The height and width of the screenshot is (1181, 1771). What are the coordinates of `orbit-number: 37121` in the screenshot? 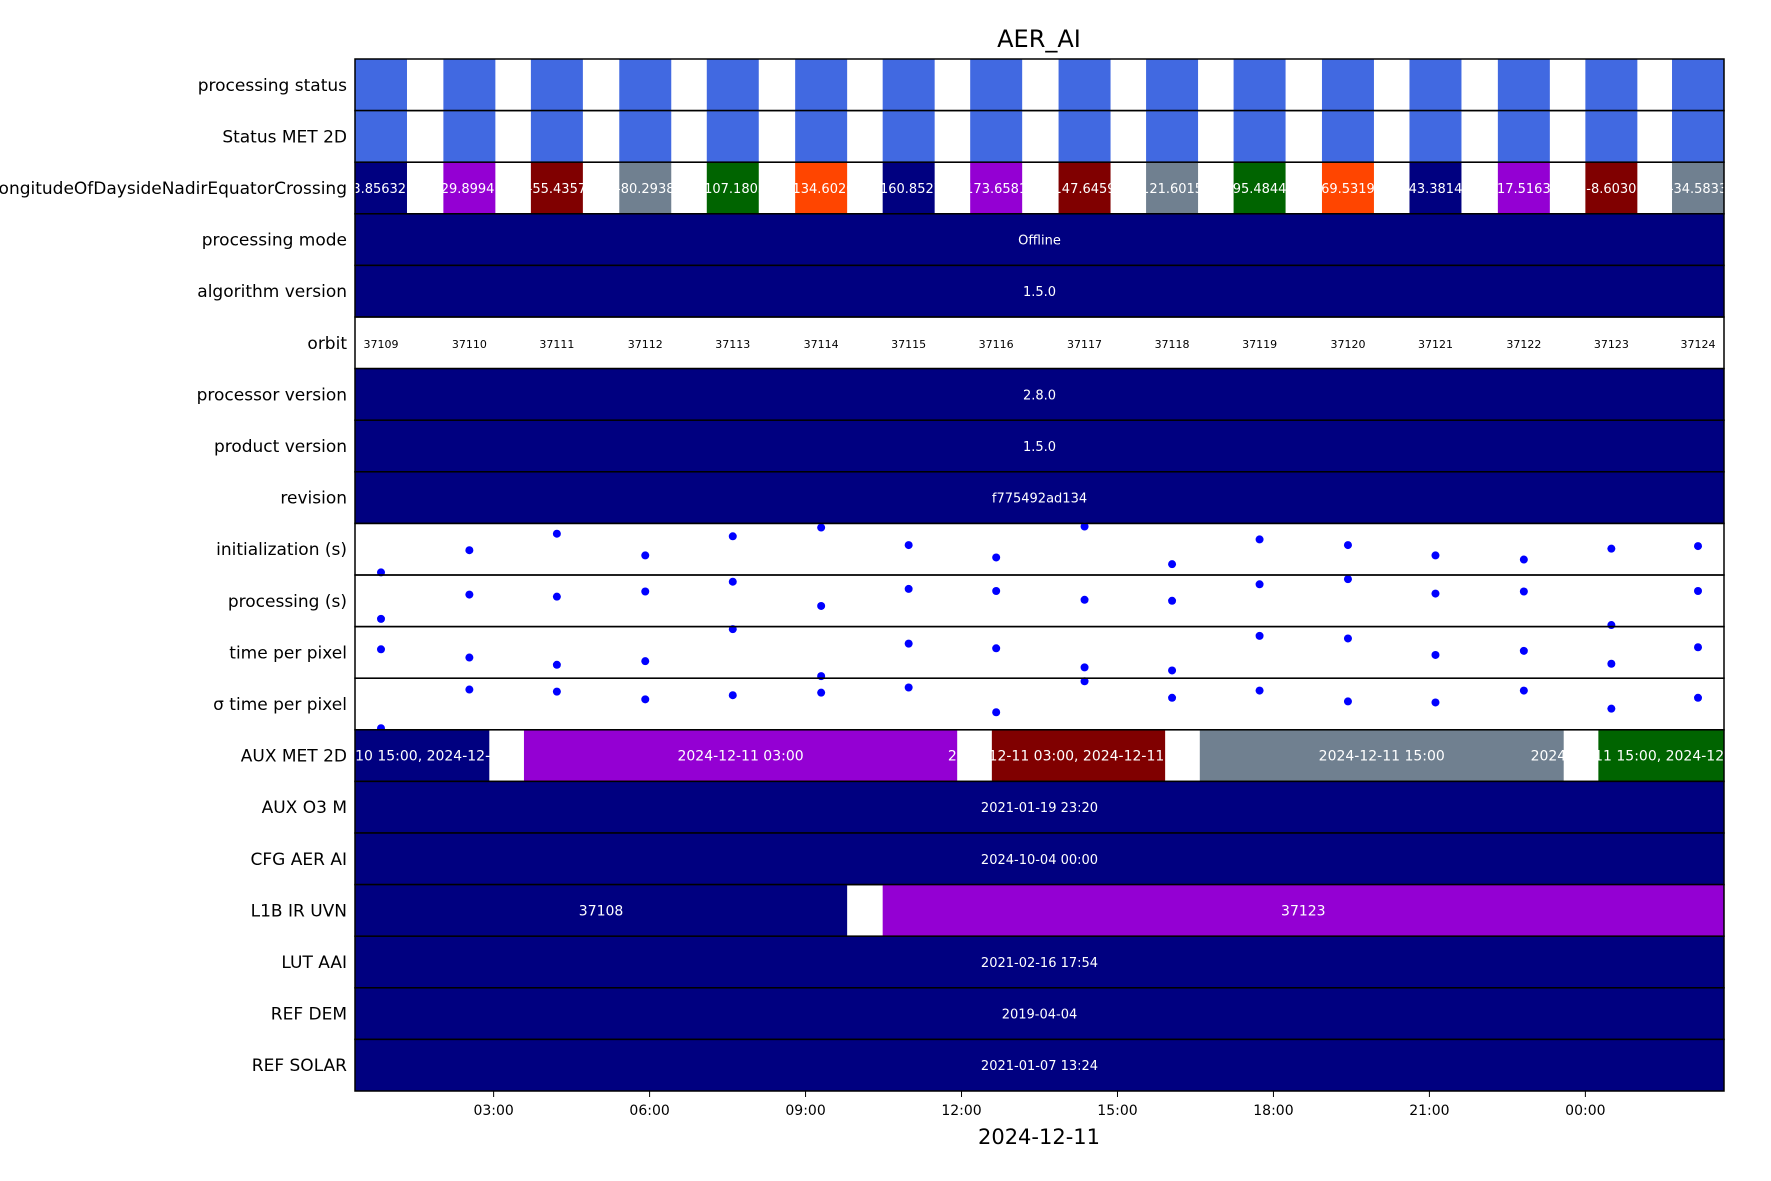 It's located at (1435, 344).